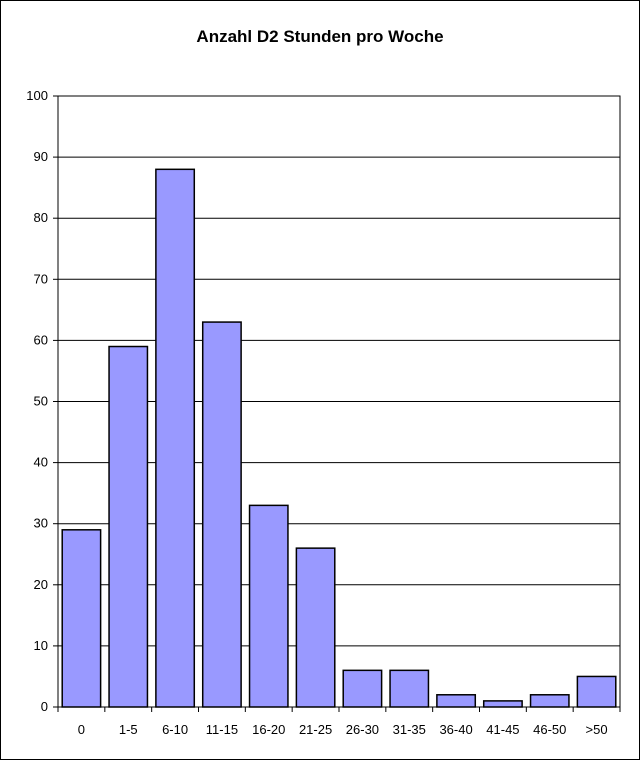 Image resolution: width=640 pixels, height=760 pixels. I want to click on y-tick-label: 70, so click(41, 278).